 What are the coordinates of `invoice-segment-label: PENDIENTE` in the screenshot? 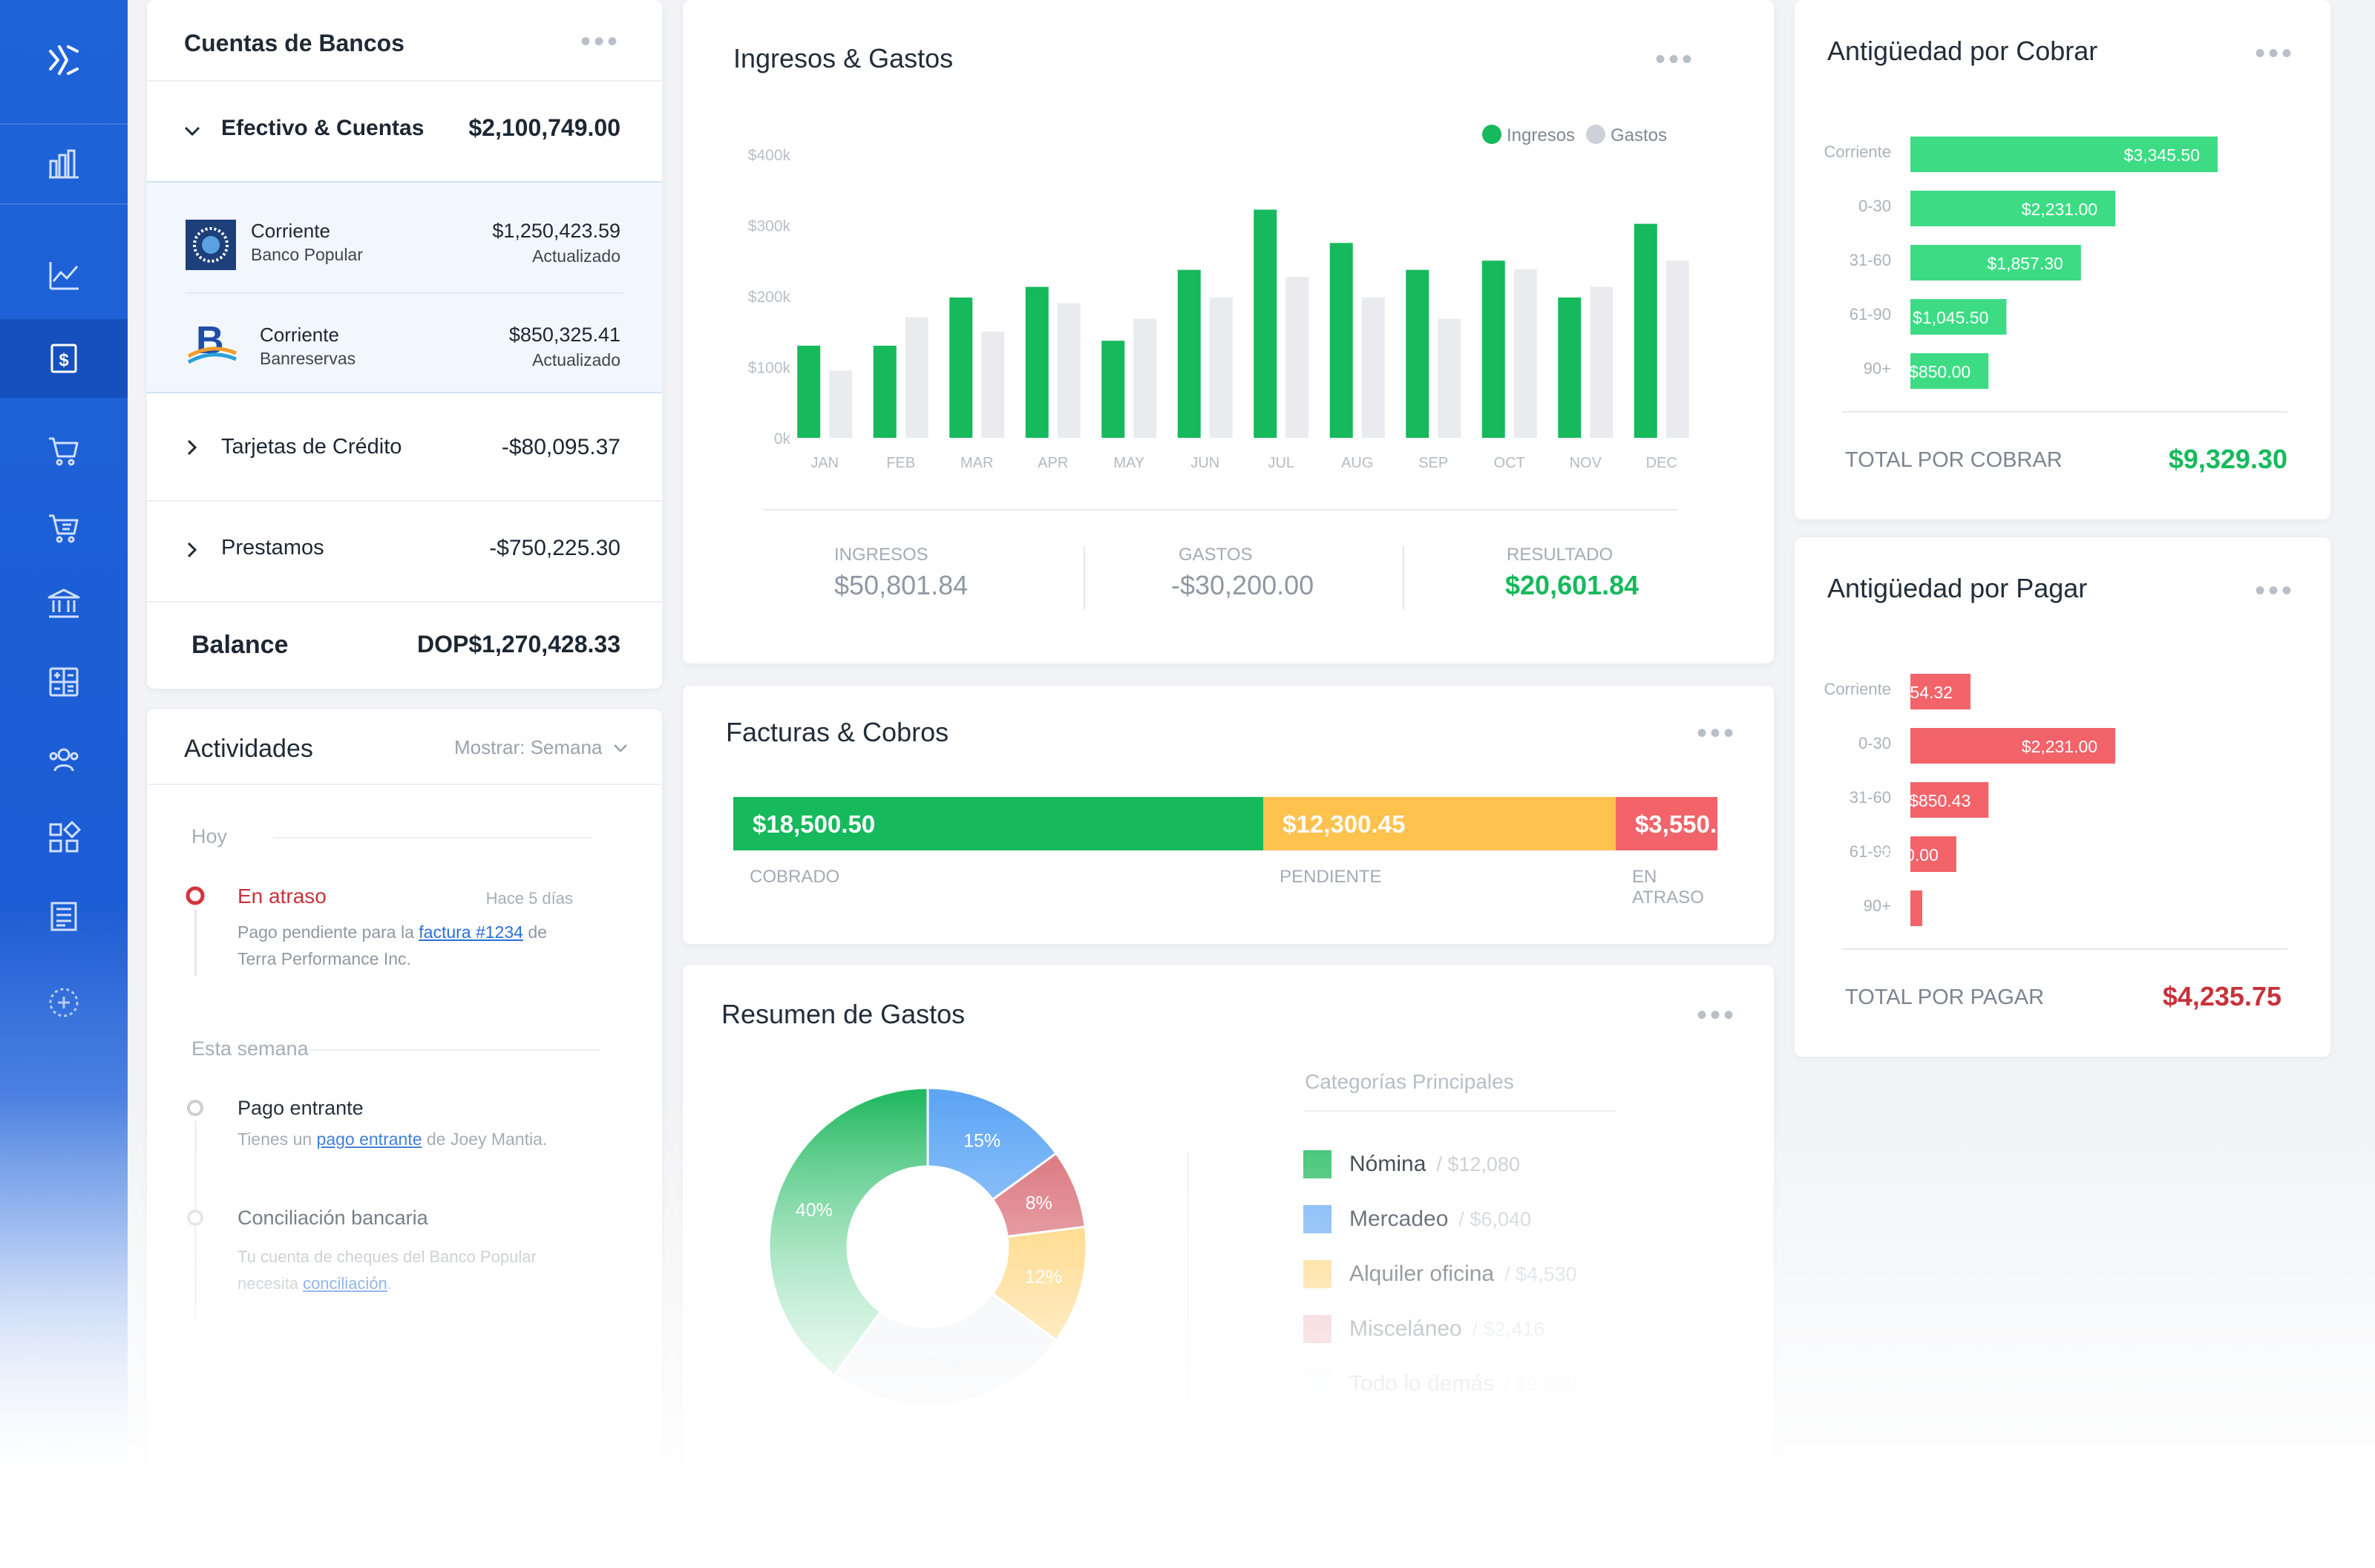 It's located at (1331, 877).